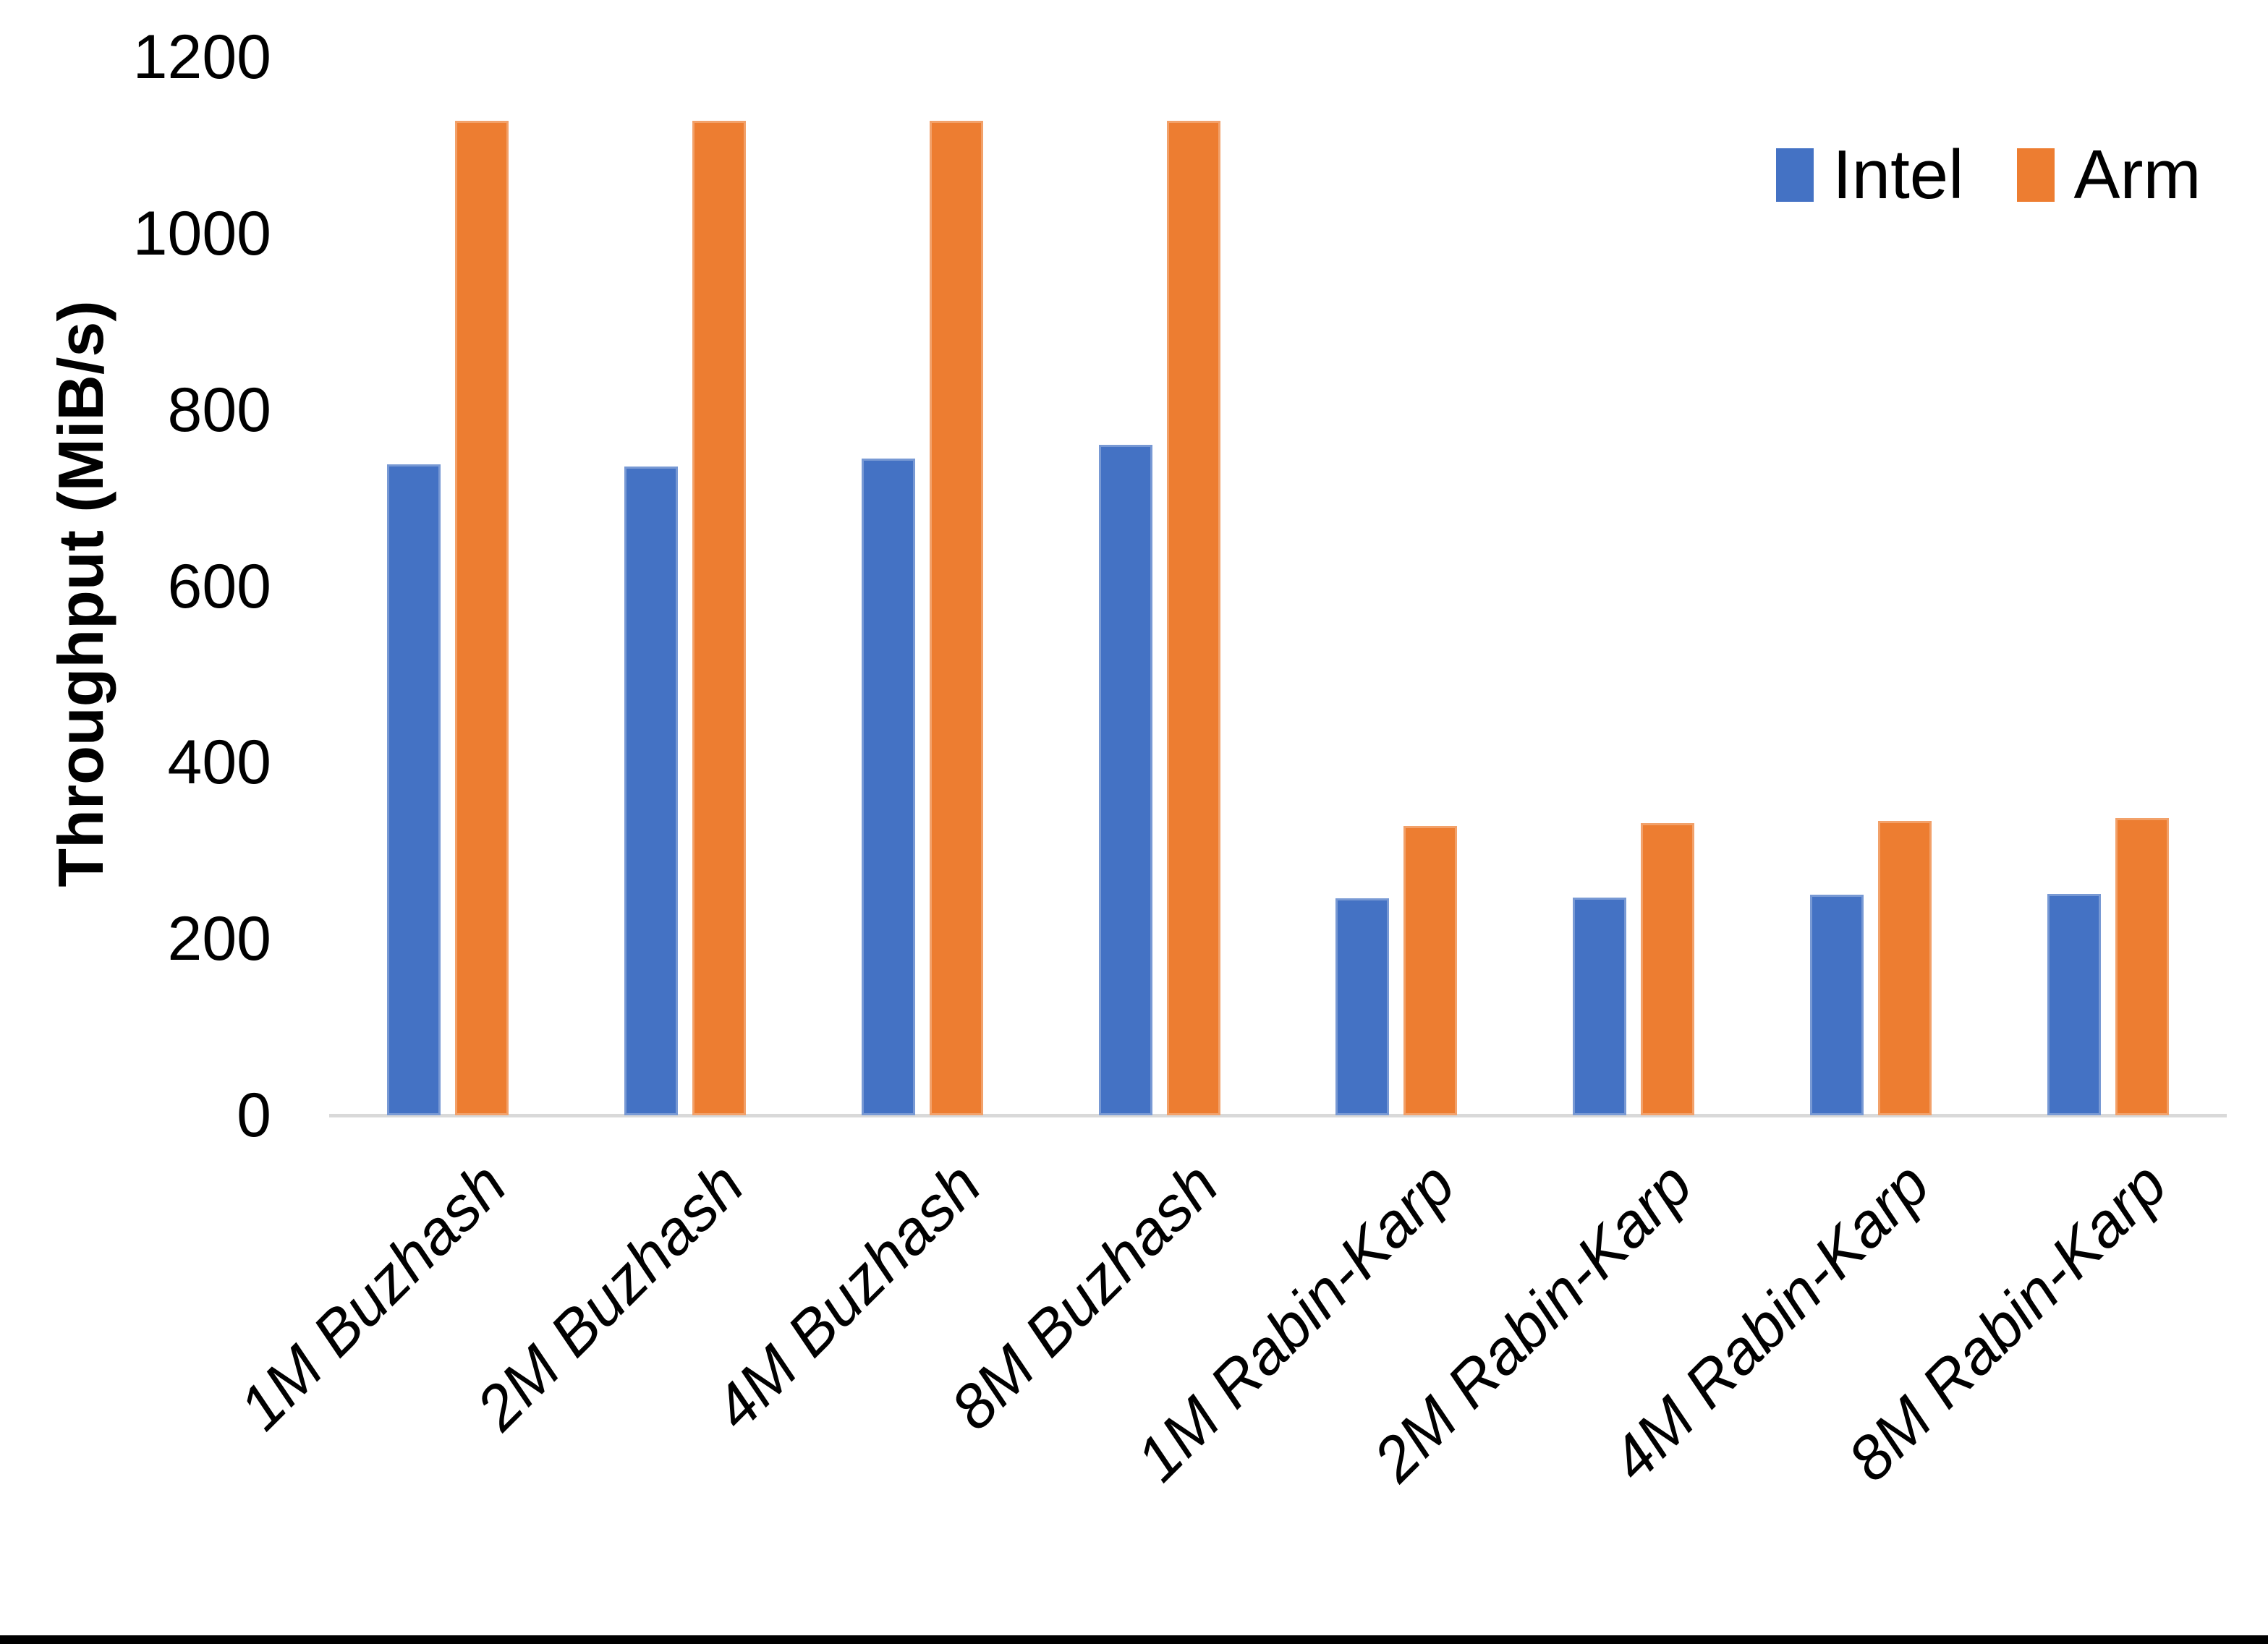 This screenshot has width=2268, height=1644. What do you see at coordinates (888, 787) in the screenshot?
I see `bar-intel-4m-buzhash` at bounding box center [888, 787].